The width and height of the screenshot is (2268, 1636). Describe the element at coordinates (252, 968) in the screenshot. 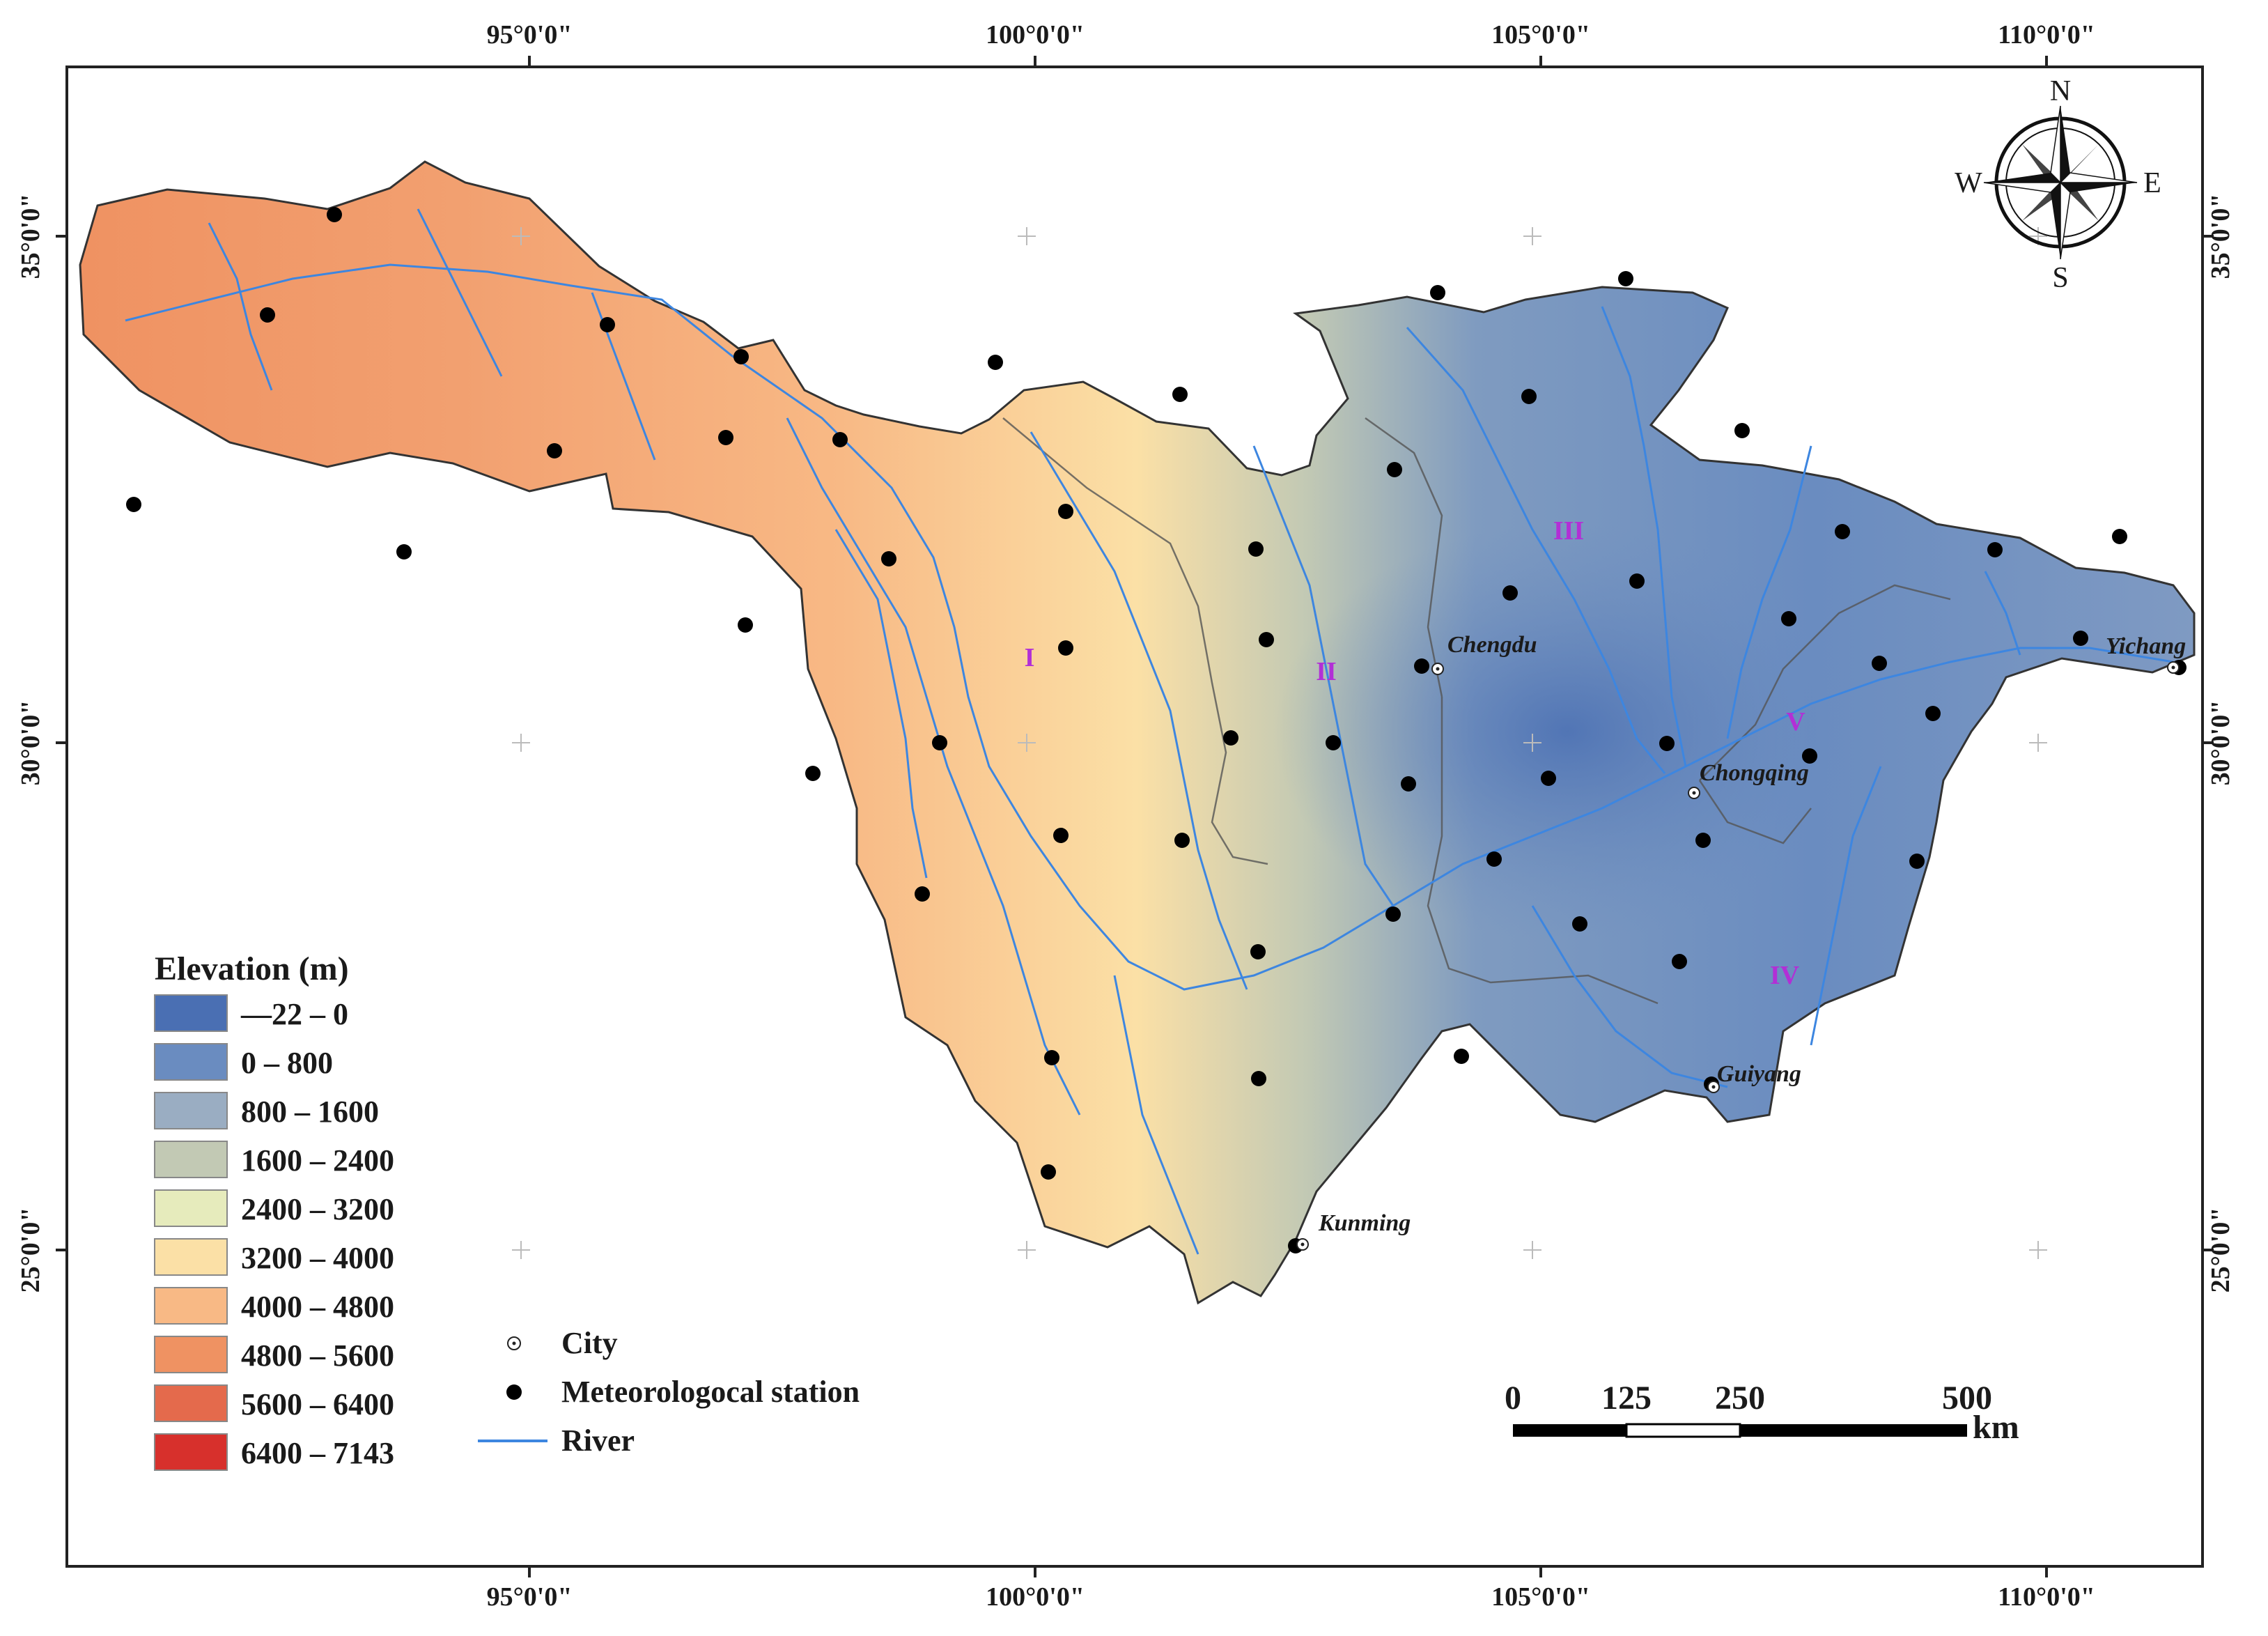

I see `legend-title: Elevation (m)` at that location.